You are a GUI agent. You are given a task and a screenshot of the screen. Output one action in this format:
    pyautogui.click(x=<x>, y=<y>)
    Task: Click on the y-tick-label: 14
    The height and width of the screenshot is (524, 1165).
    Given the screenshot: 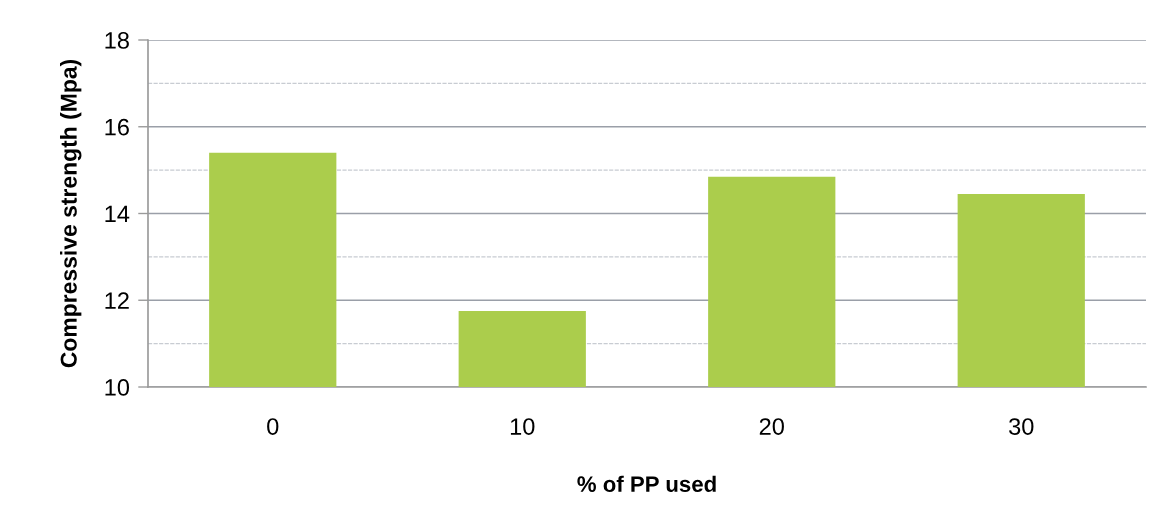 What is the action you would take?
    pyautogui.click(x=117, y=214)
    